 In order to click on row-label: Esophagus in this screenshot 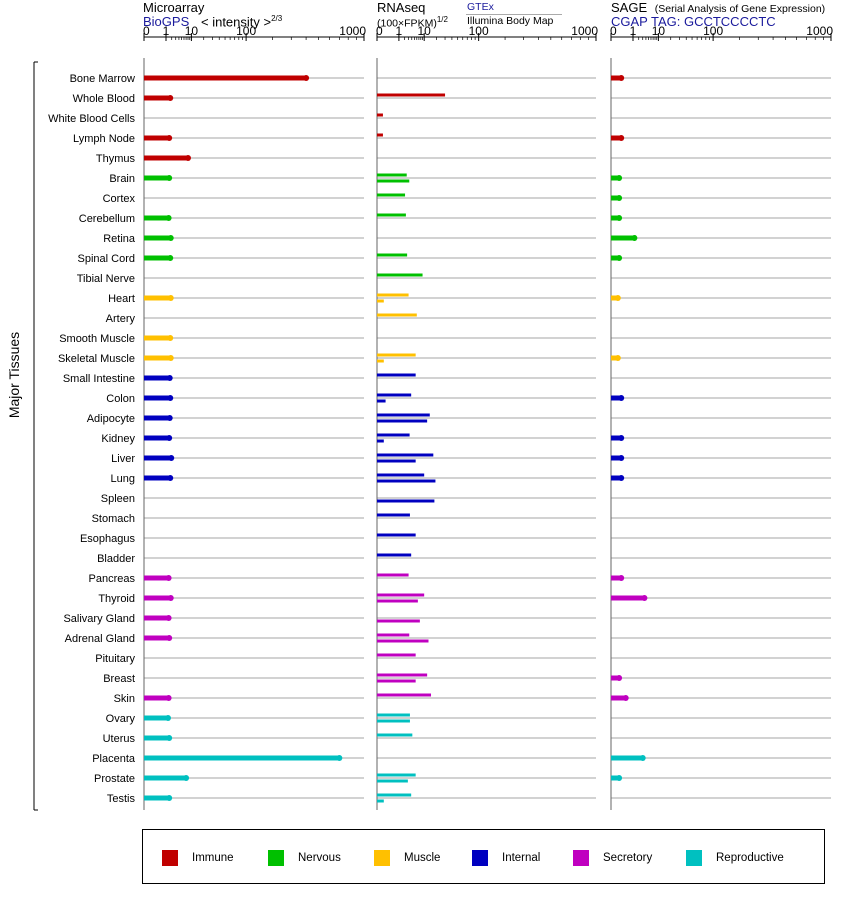, I will do `click(108, 539)`.